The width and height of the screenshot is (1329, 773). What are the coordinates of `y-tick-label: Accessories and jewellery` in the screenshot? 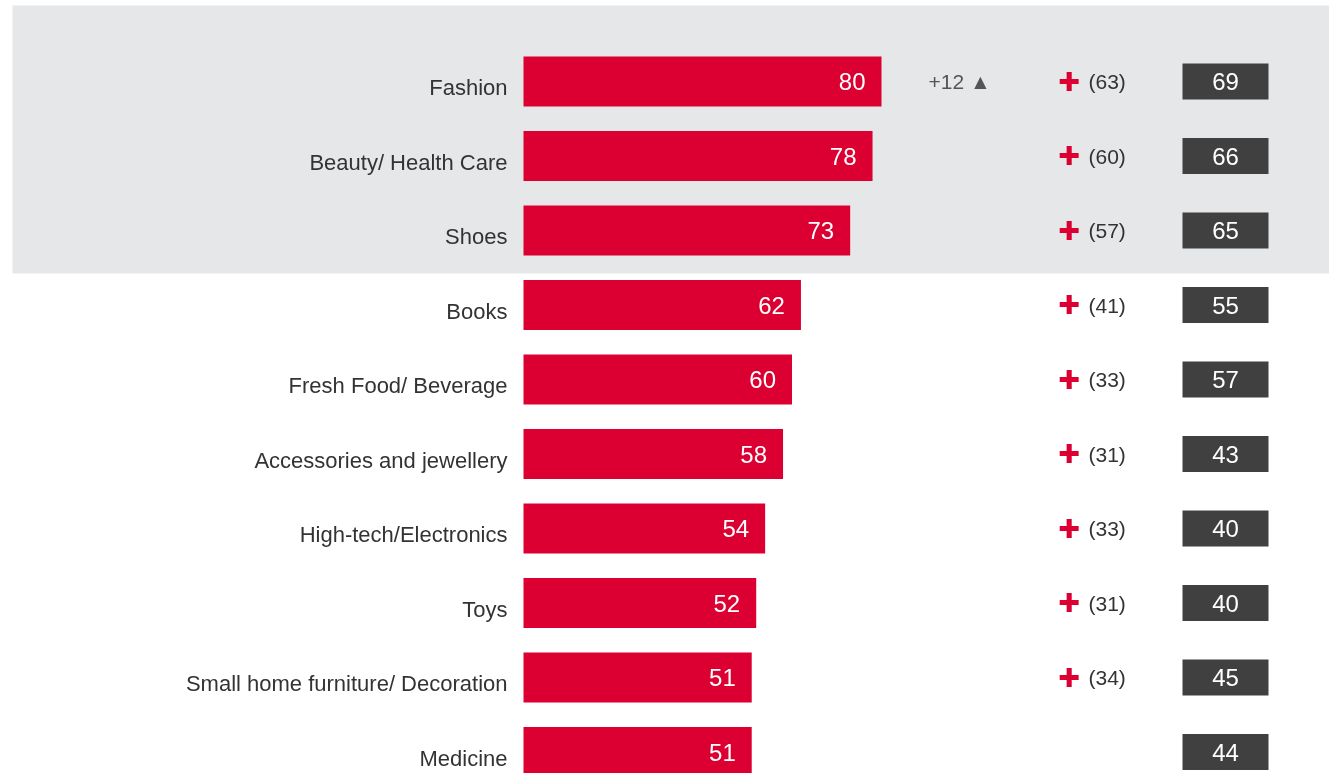 It's located at (381, 460).